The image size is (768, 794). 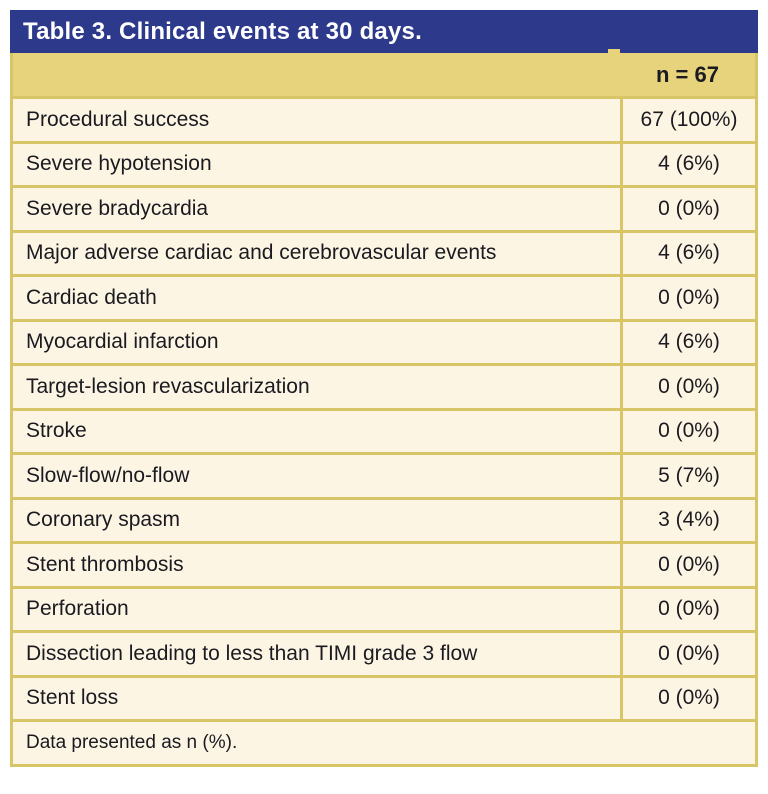 I want to click on table-row: Severe bradycardia 0 (0%), so click(x=384, y=207).